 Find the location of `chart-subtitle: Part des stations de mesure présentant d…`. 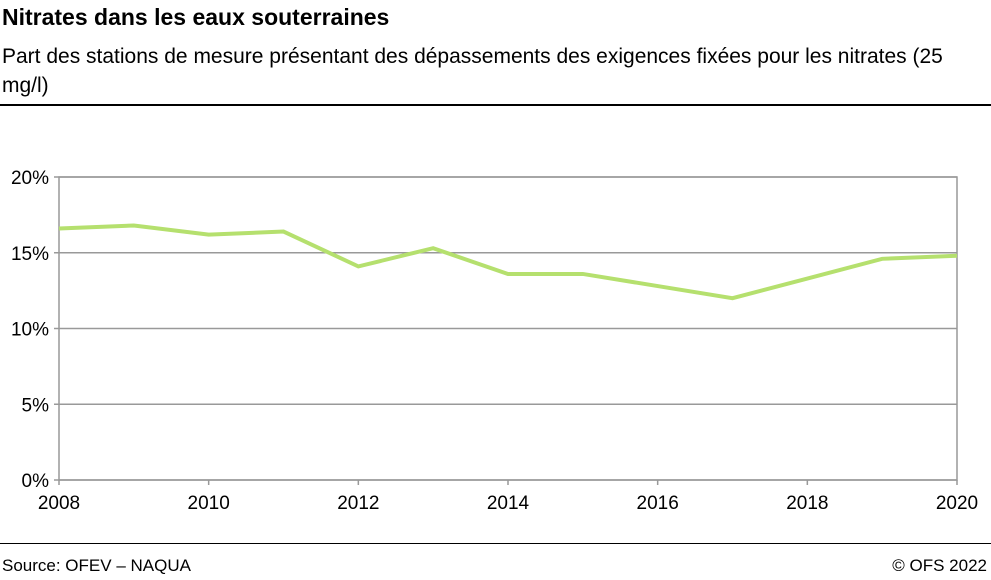

chart-subtitle: Part des stations de mesure présentant d… is located at coordinates (472, 71).